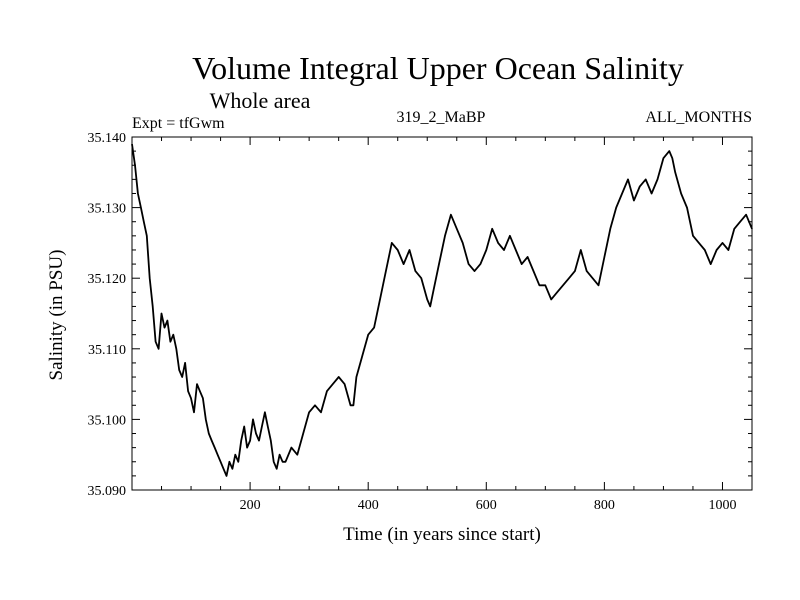 The image size is (800, 600). What do you see at coordinates (56, 315) in the screenshot?
I see `y-axis-label: Salinity (in PSU)` at bounding box center [56, 315].